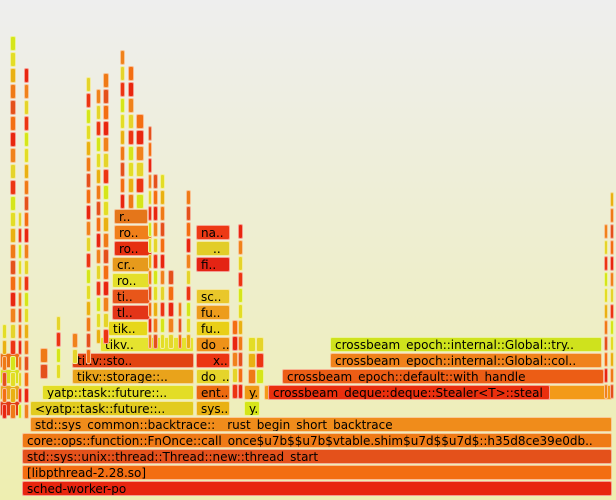 The width and height of the screenshot is (616, 500). I want to click on flame-frame: cr.., so click(131, 264).